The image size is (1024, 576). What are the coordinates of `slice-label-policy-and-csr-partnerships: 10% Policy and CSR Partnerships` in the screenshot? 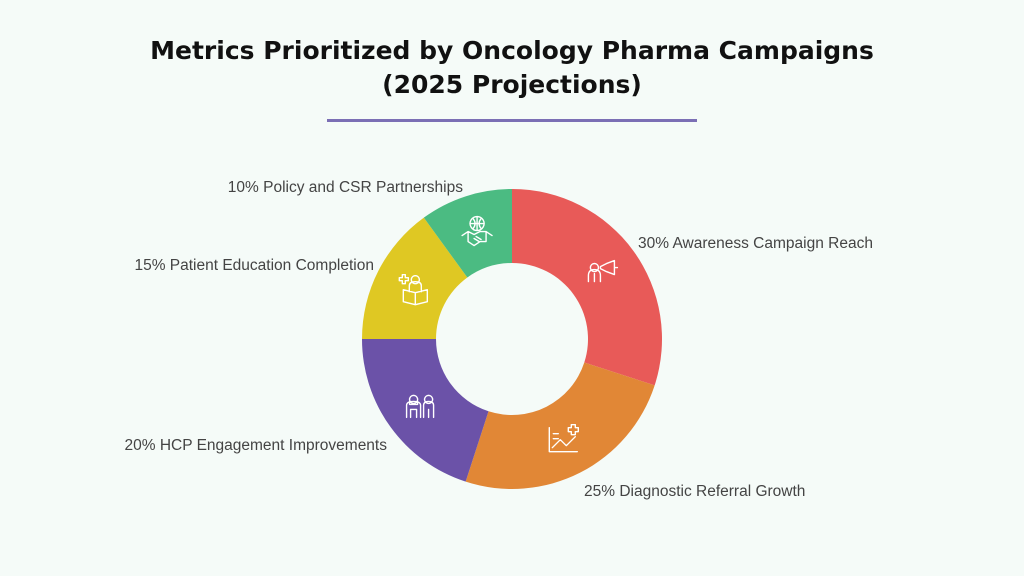 It's located at (345, 187).